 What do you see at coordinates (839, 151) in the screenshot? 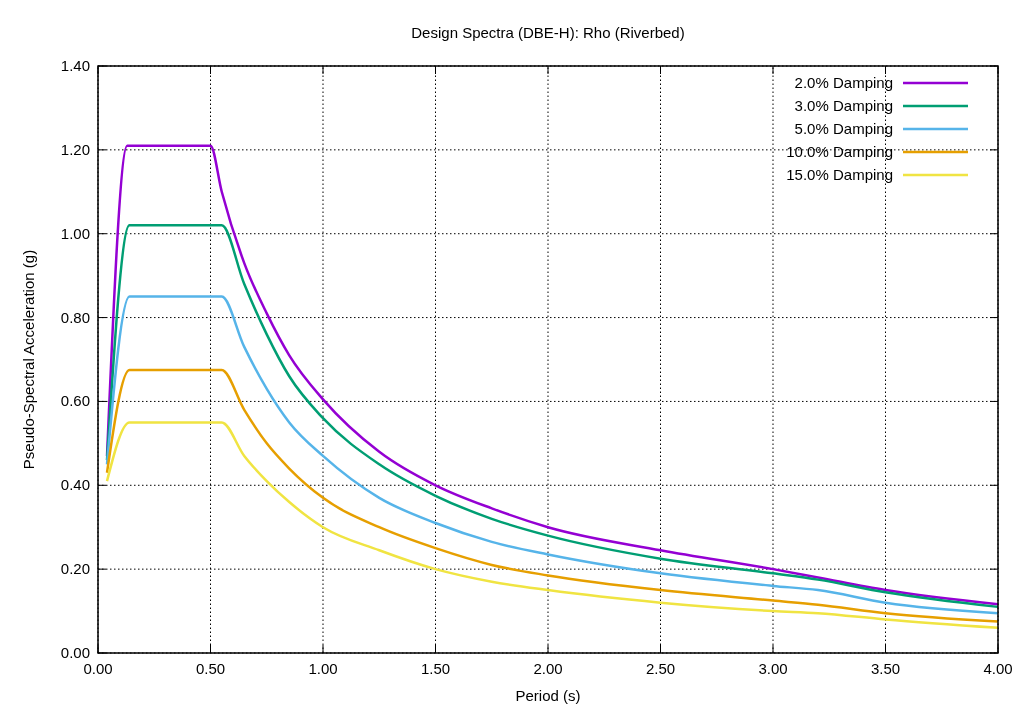
I see `legend-label: 10.0% Damping` at bounding box center [839, 151].